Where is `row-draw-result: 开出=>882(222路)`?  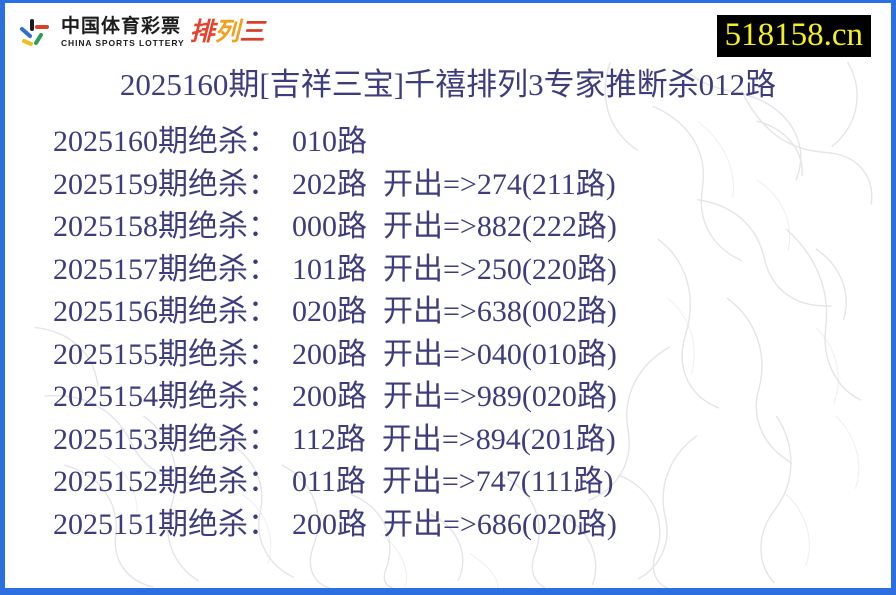 row-draw-result: 开出=>882(222路) is located at coordinates (500, 226).